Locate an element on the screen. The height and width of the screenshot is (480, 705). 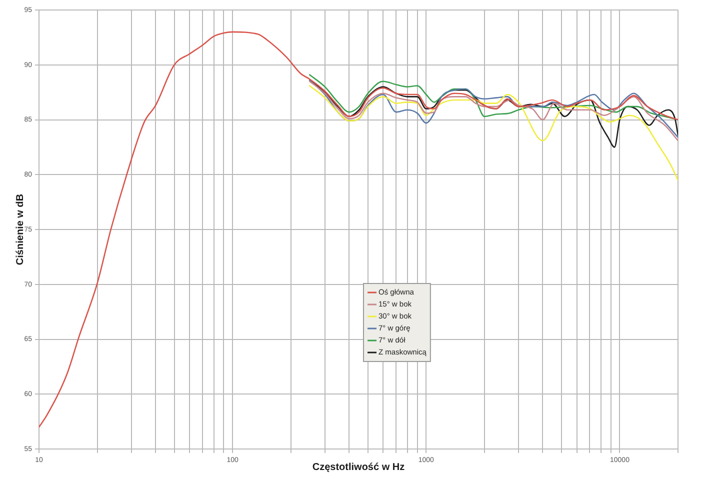
y-axis-title: Ciśnienie w dB is located at coordinates (20, 230).